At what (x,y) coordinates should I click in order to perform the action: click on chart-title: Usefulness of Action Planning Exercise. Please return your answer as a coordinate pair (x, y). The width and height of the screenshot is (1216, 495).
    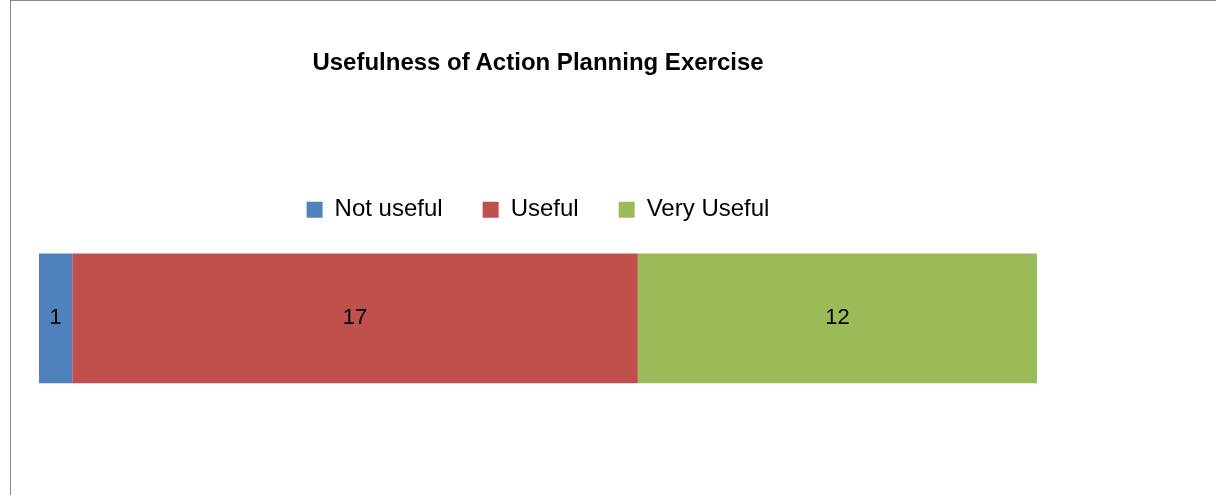
    Looking at the image, I should click on (538, 62).